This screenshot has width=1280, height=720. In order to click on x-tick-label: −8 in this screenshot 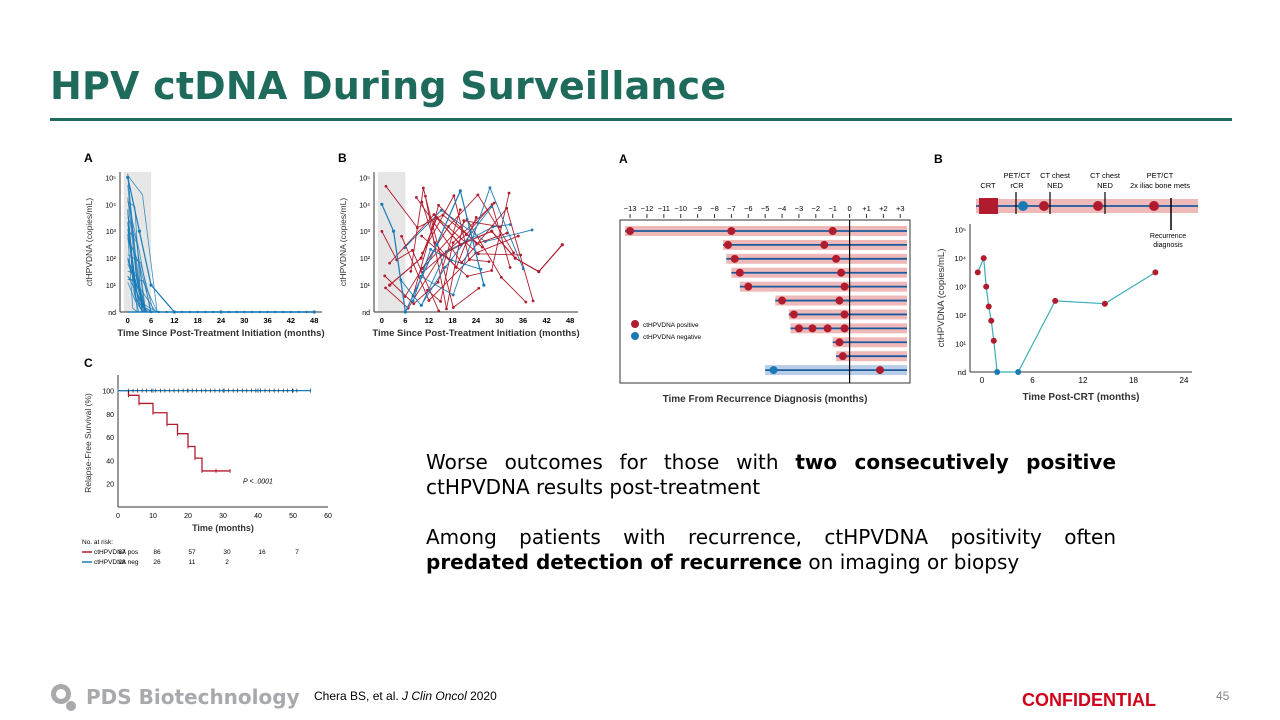, I will do `click(714, 208)`.